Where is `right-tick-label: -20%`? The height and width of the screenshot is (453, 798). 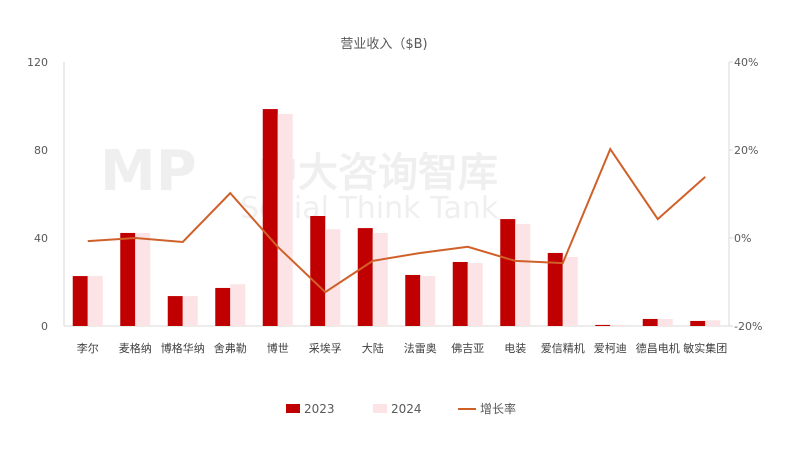 right-tick-label: -20% is located at coordinates (748, 326).